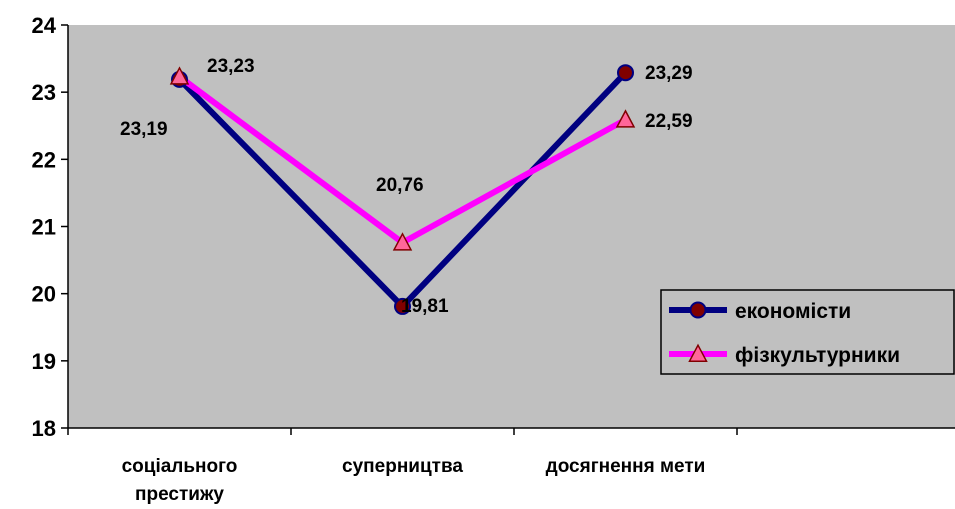  I want to click on data-label: 22,59, so click(669, 121).